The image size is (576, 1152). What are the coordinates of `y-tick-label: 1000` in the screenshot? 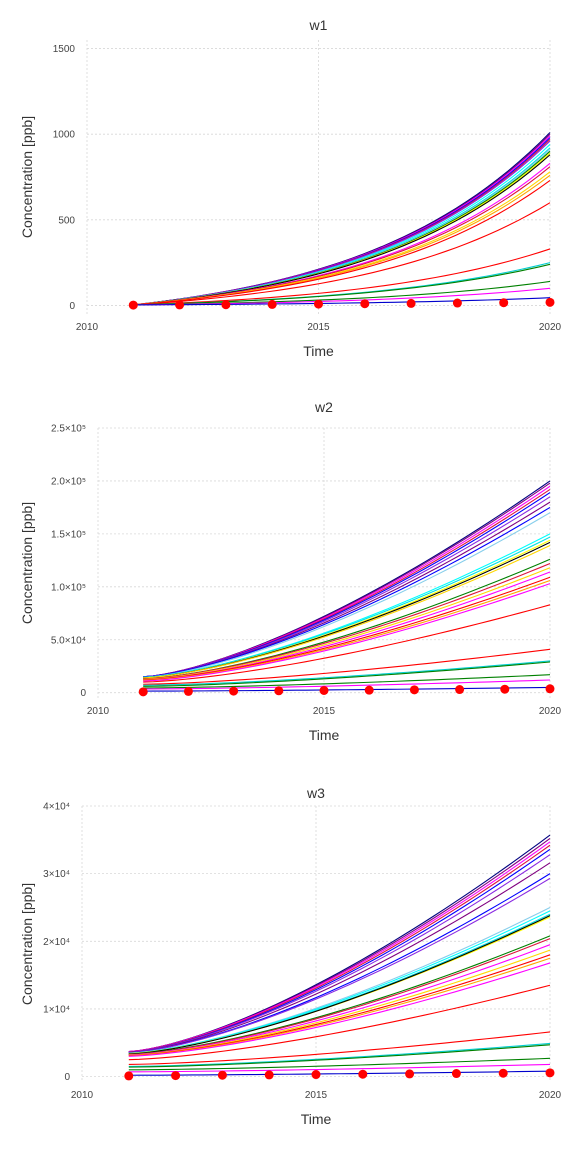 It's located at (64, 135).